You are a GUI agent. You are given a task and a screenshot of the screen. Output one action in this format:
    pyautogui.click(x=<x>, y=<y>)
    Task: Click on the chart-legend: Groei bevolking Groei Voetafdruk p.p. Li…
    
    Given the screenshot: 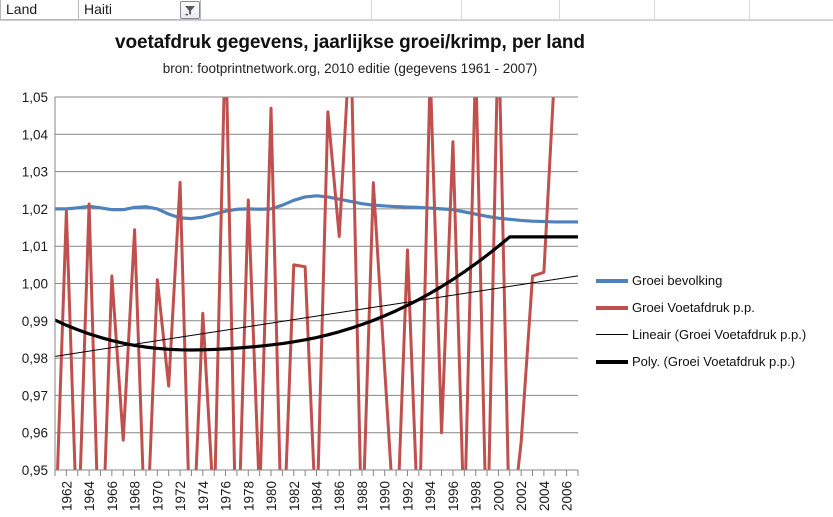 What is the action you would take?
    pyautogui.click(x=714, y=321)
    